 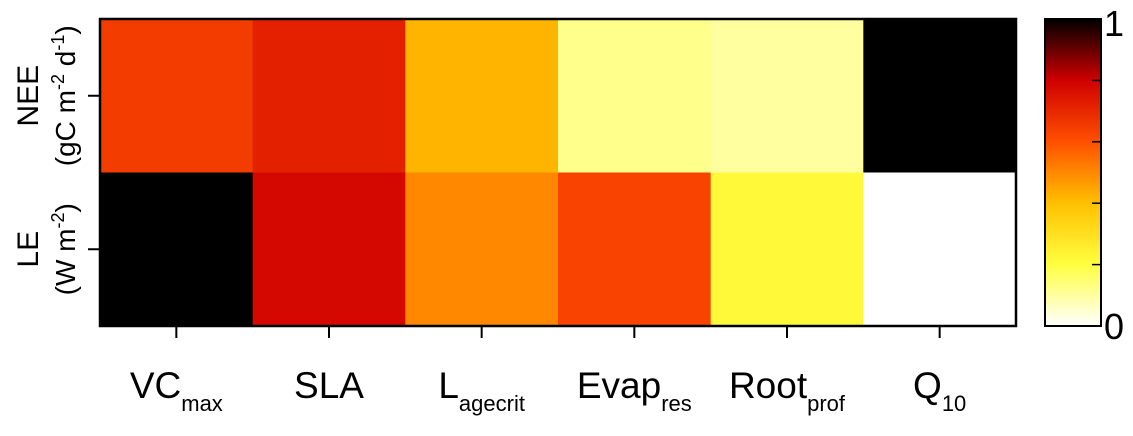 I want to click on x-tick-label: Rootprof, so click(x=787, y=390).